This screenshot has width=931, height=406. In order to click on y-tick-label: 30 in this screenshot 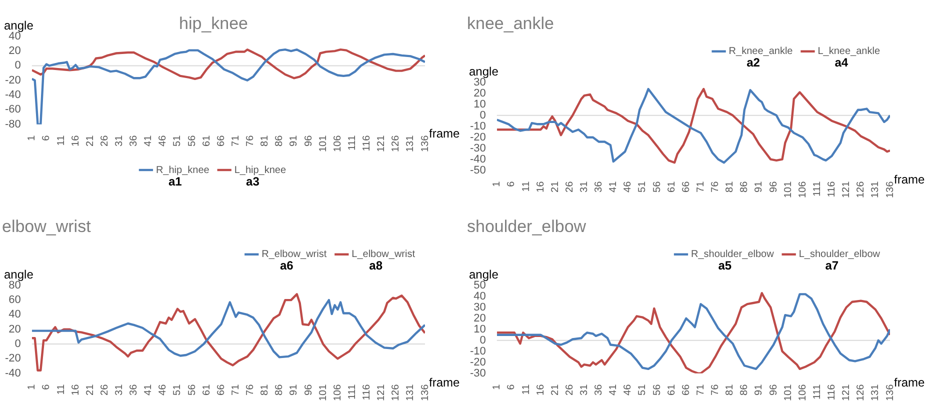, I will do `click(480, 82)`.